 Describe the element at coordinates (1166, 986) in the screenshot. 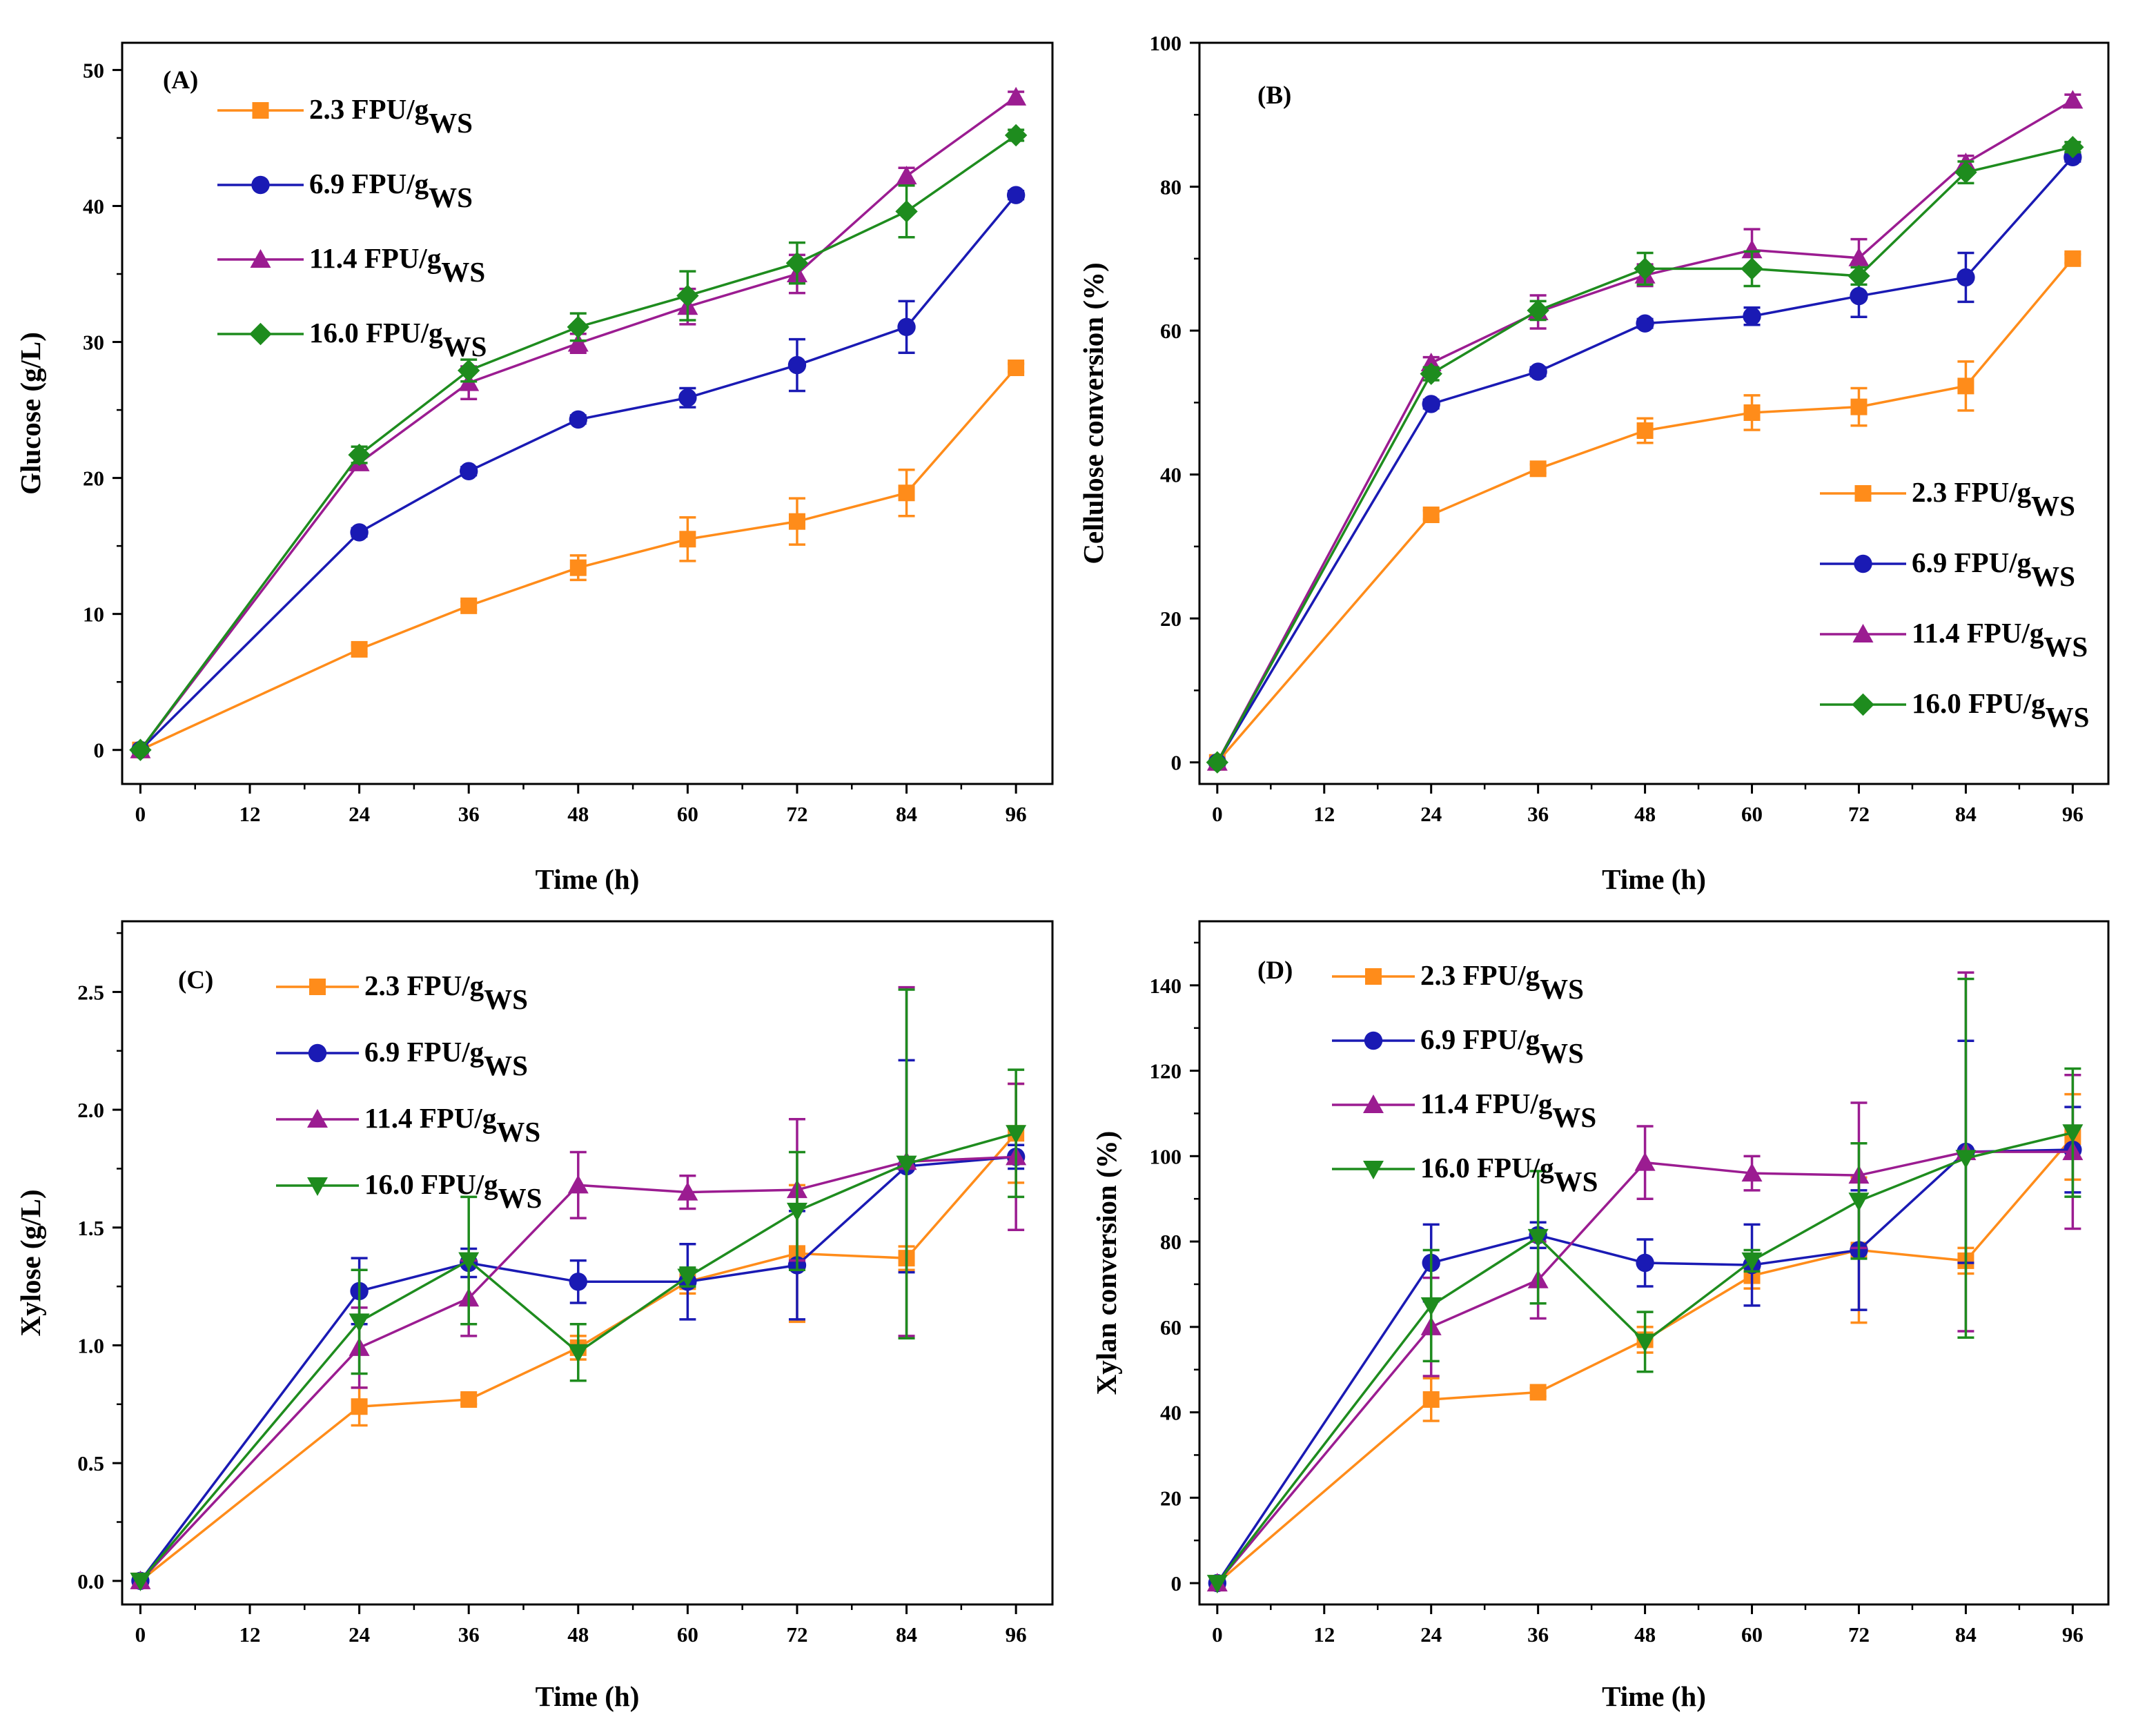

I see `y-tick-label: 140` at that location.